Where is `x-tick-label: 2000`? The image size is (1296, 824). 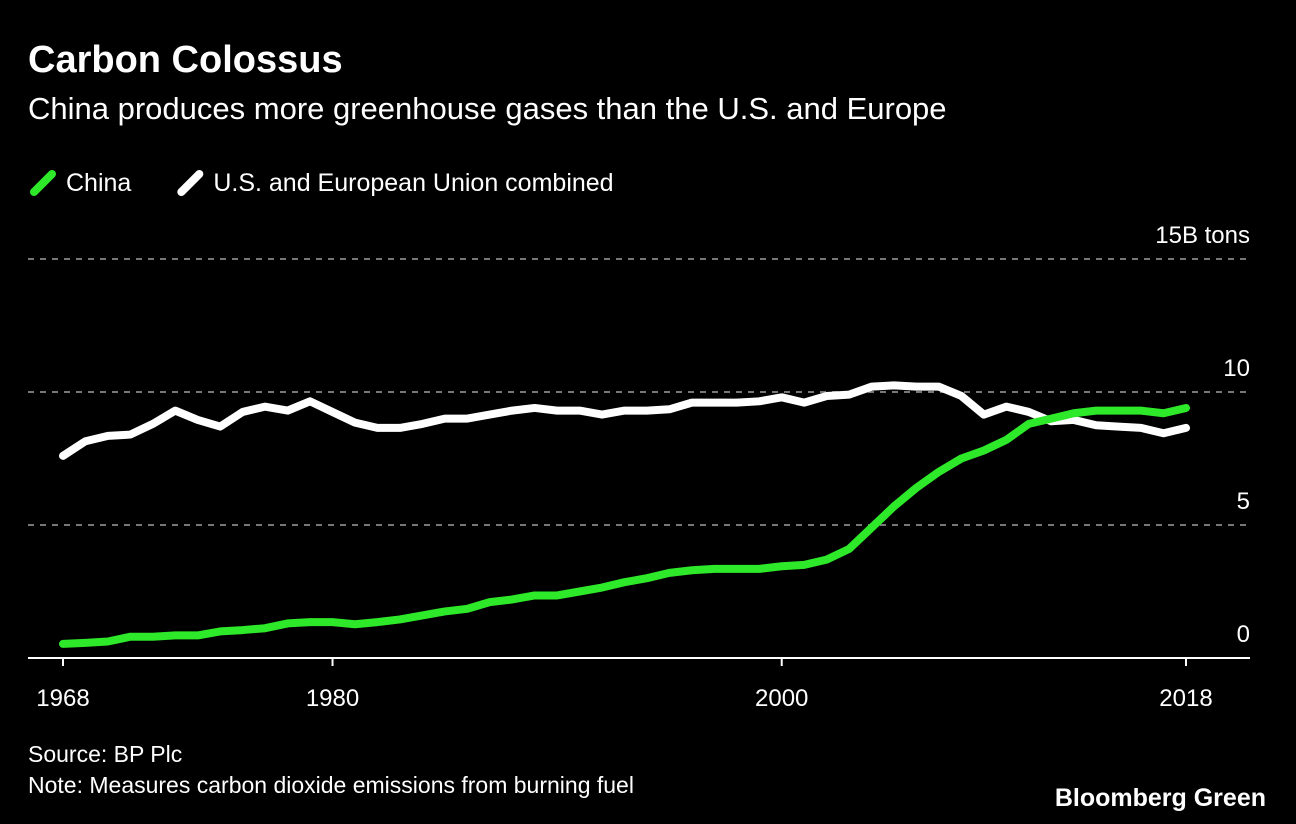
x-tick-label: 2000 is located at coordinates (781, 698).